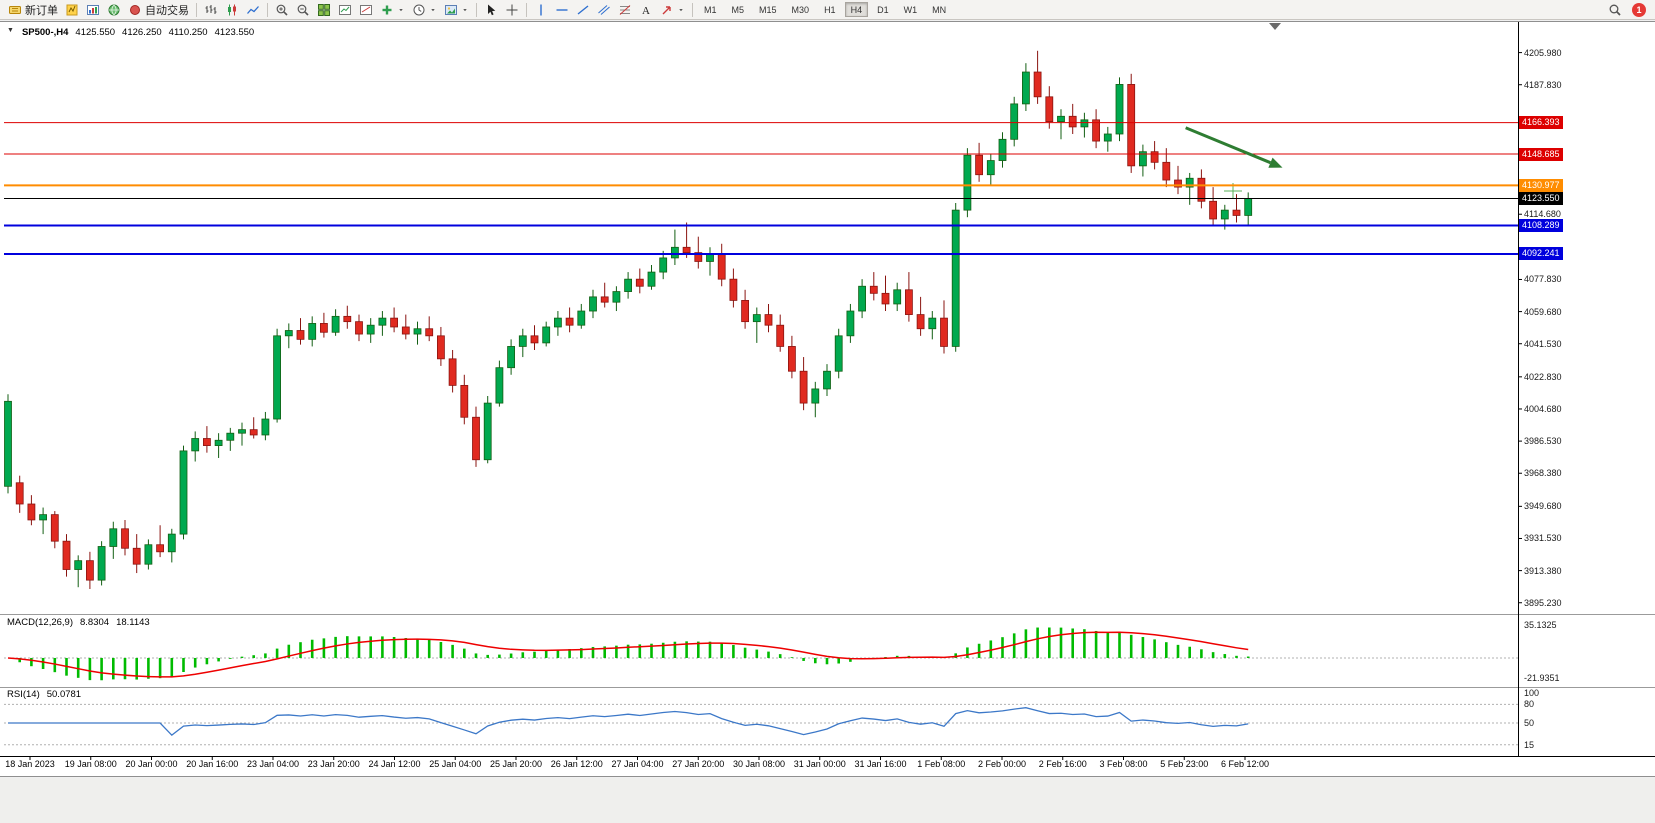 The image size is (1655, 823). I want to click on equidistant-channel-button, so click(604, 10).